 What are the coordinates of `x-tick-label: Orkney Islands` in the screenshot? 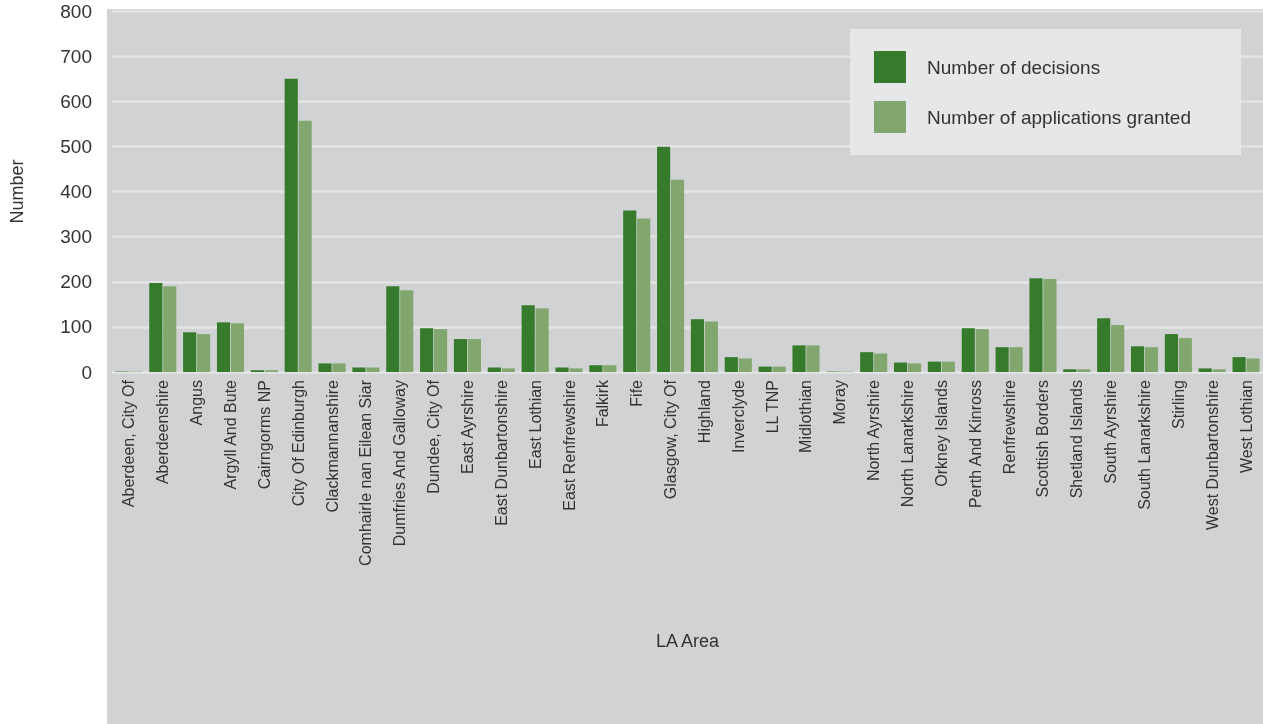 It's located at (941, 433).